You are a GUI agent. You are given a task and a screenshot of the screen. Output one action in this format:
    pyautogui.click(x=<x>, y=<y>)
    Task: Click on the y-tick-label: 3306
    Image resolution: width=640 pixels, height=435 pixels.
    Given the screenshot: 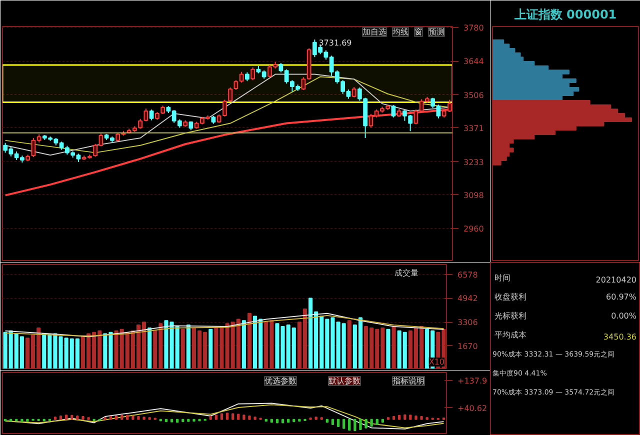 What is the action you would take?
    pyautogui.click(x=468, y=323)
    